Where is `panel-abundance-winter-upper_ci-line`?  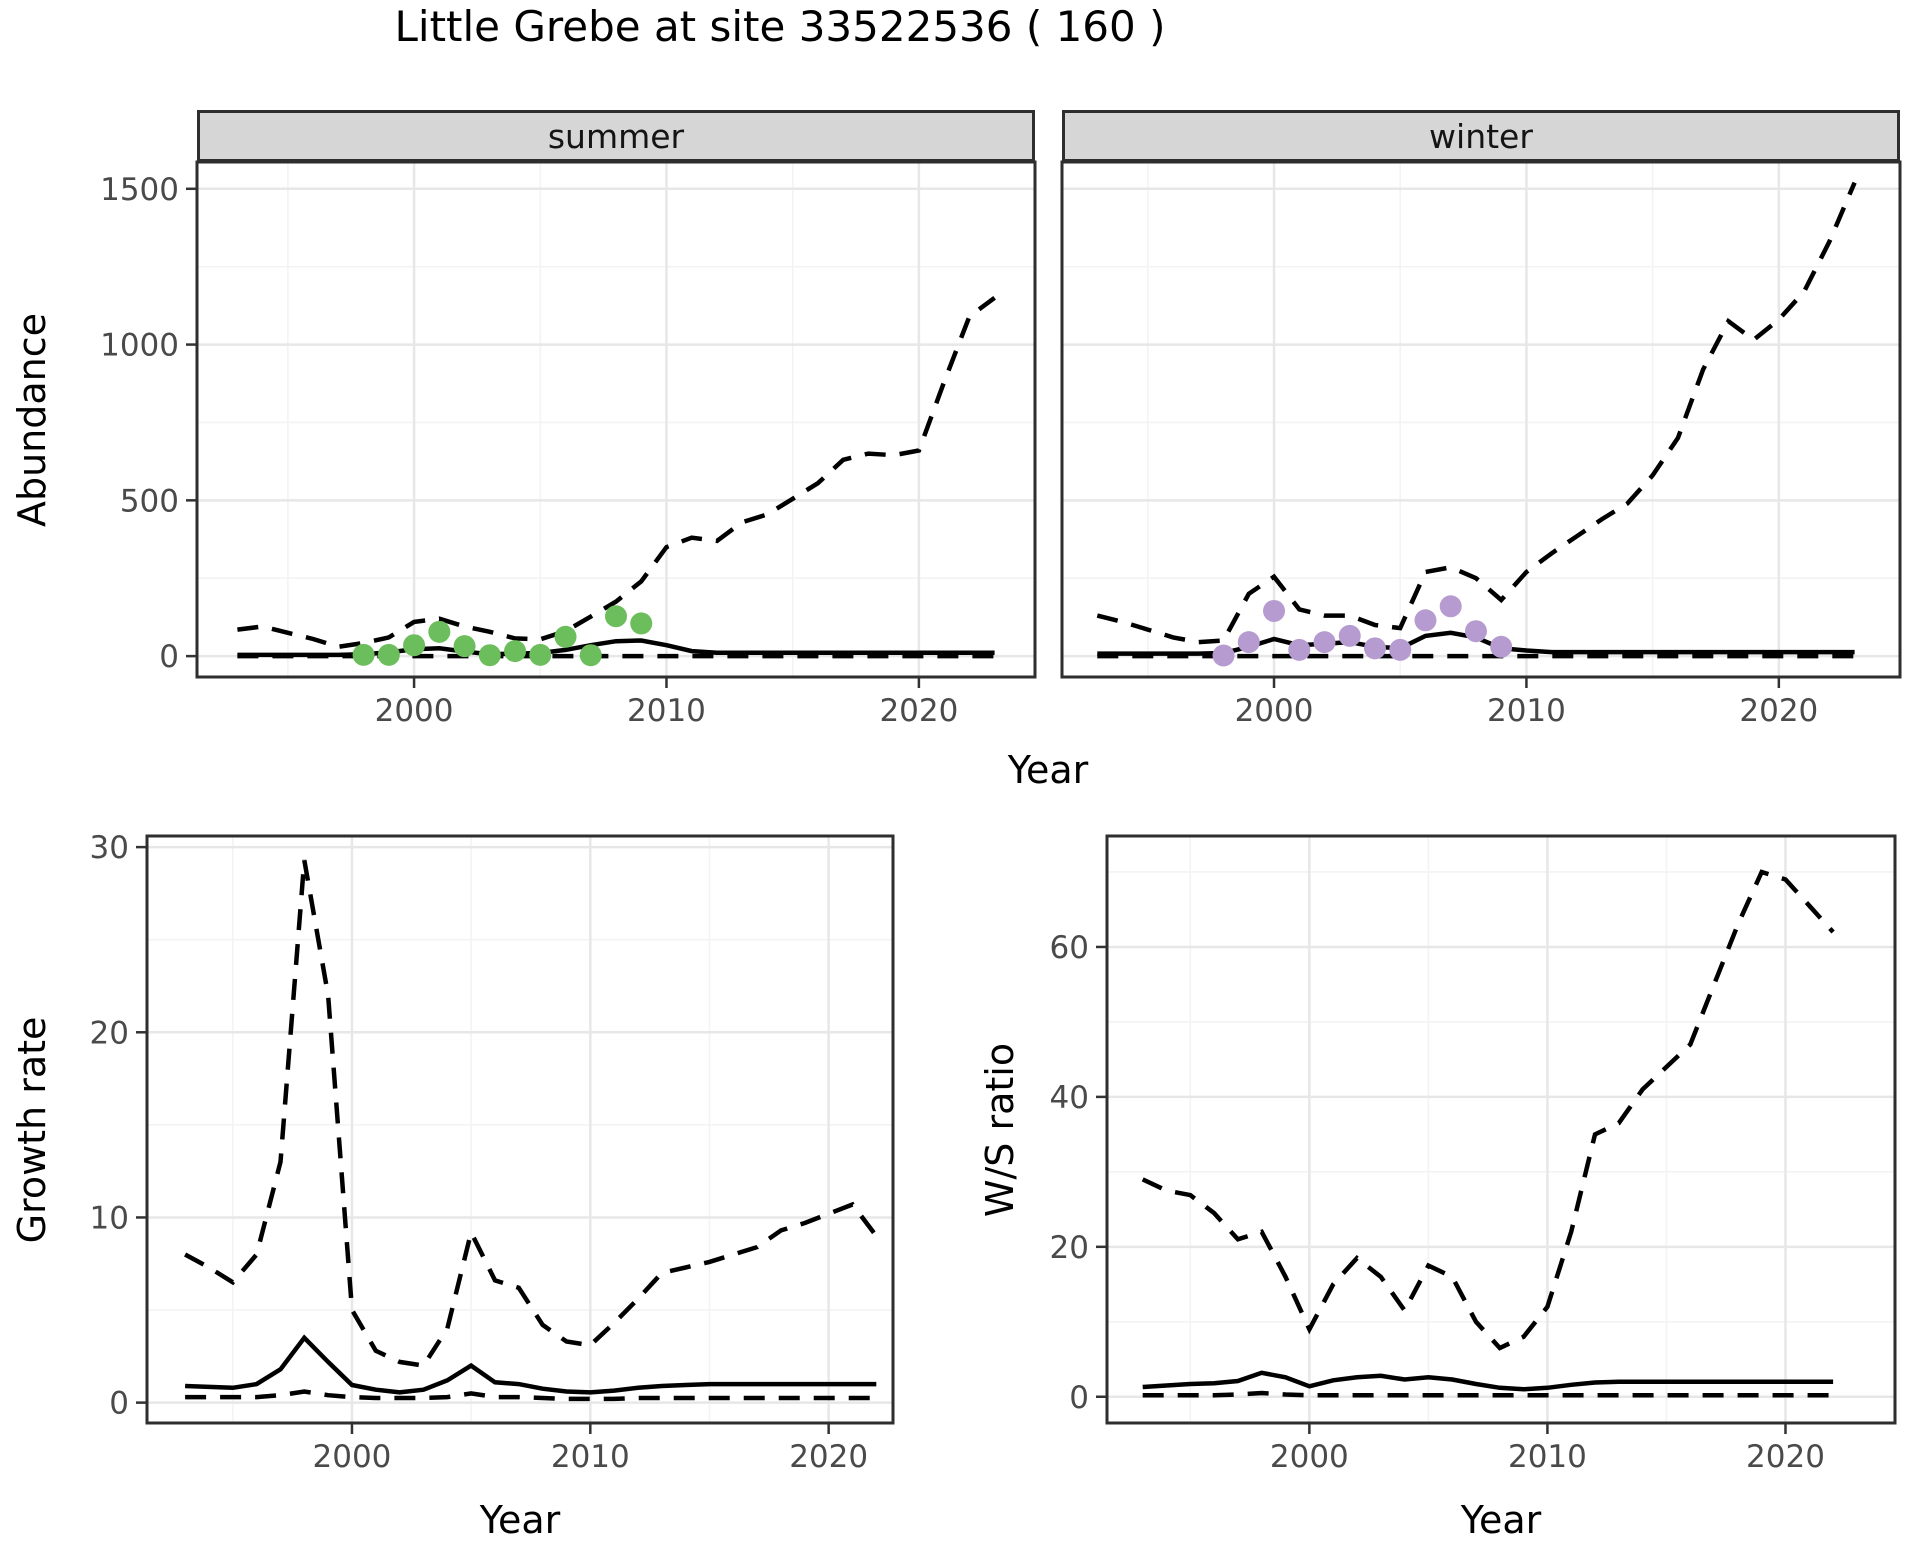 panel-abundance-winter-upper_ci-line is located at coordinates (1476, 413).